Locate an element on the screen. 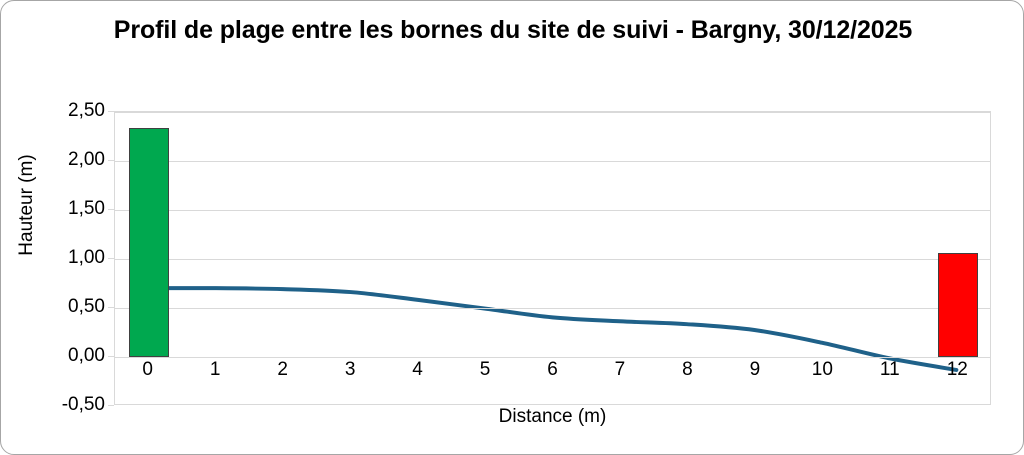 This screenshot has width=1024, height=455. bar-end-marker is located at coordinates (958, 305).